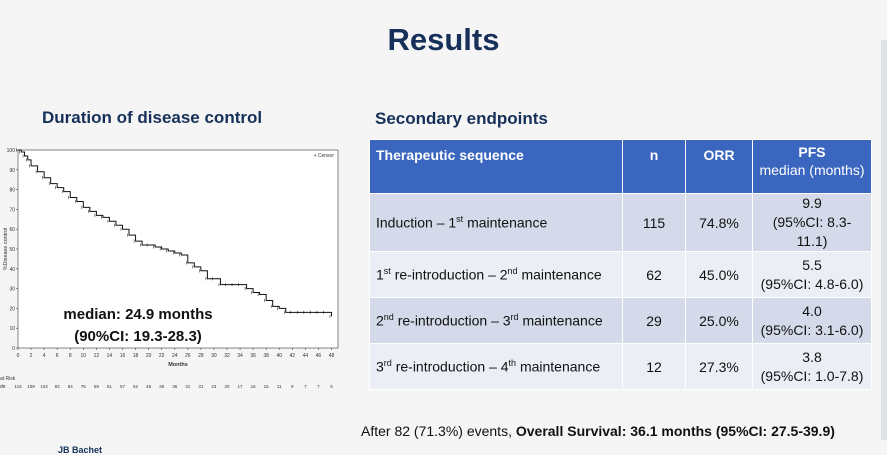  I want to click on row-sequence: 1st re-introduction – 2nd maintenance, so click(496, 274).